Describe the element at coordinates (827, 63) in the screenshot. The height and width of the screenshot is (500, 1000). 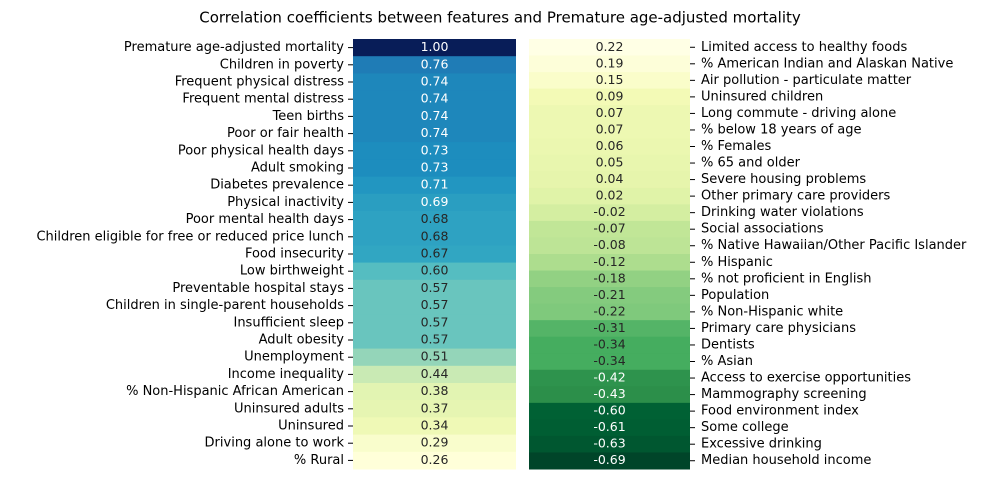
I see `y-tick-label: % American Indian and Alaskan Native` at that location.